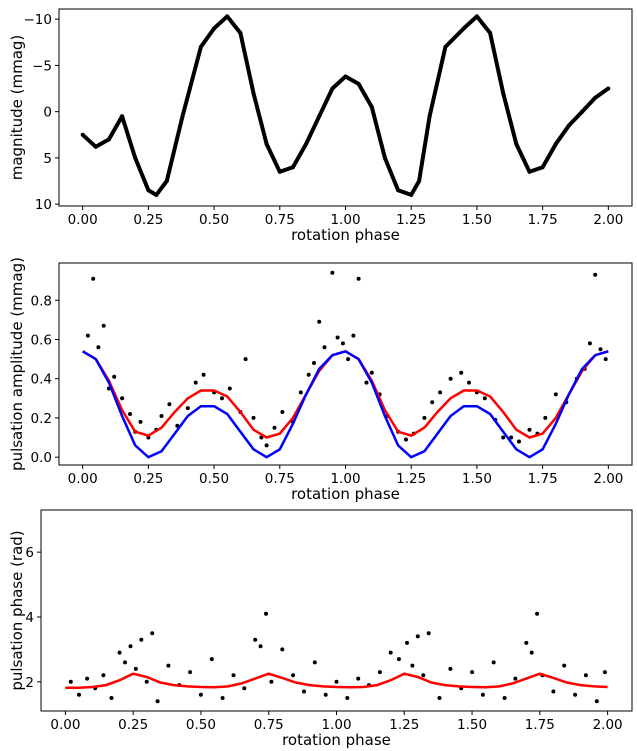 Image resolution: width=637 pixels, height=751 pixels. What do you see at coordinates (543, 479) in the screenshot?
I see `x-tick-label: 1.75` at bounding box center [543, 479].